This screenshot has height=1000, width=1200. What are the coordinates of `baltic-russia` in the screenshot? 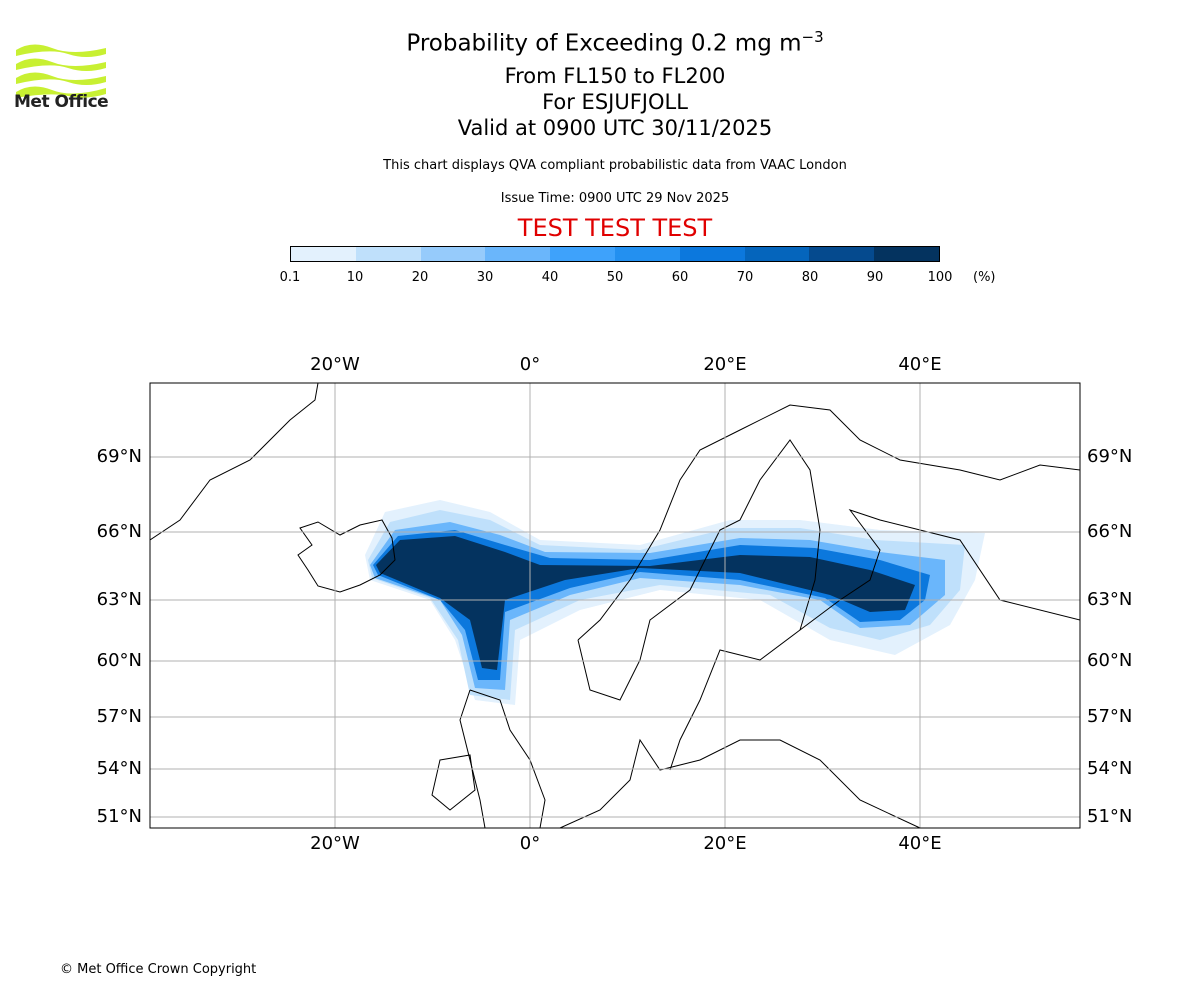 It's located at (939, 570).